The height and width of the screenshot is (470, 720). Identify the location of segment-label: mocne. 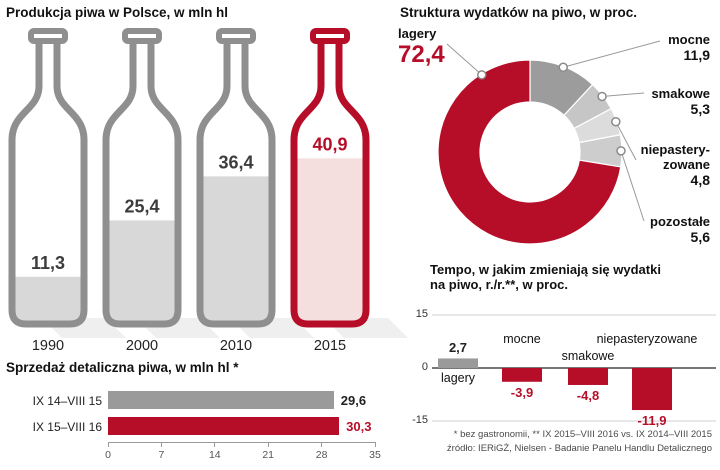
(689, 39).